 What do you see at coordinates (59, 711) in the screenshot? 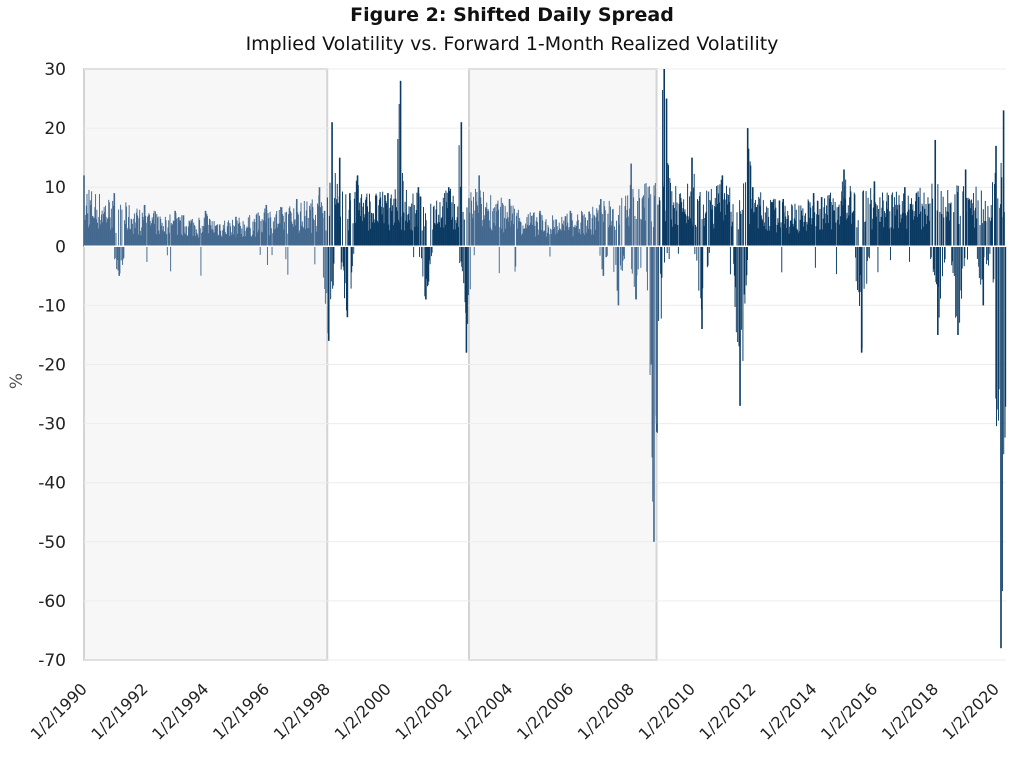
I see `x-tick-label: 1/2/1990` at bounding box center [59, 711].